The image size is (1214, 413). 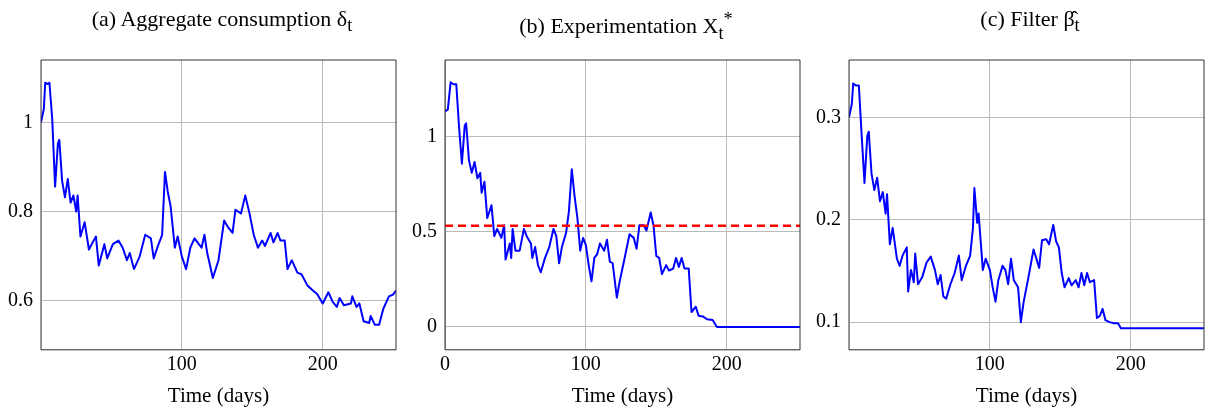 I want to click on y-tick-label: 0.2, so click(x=828, y=218).